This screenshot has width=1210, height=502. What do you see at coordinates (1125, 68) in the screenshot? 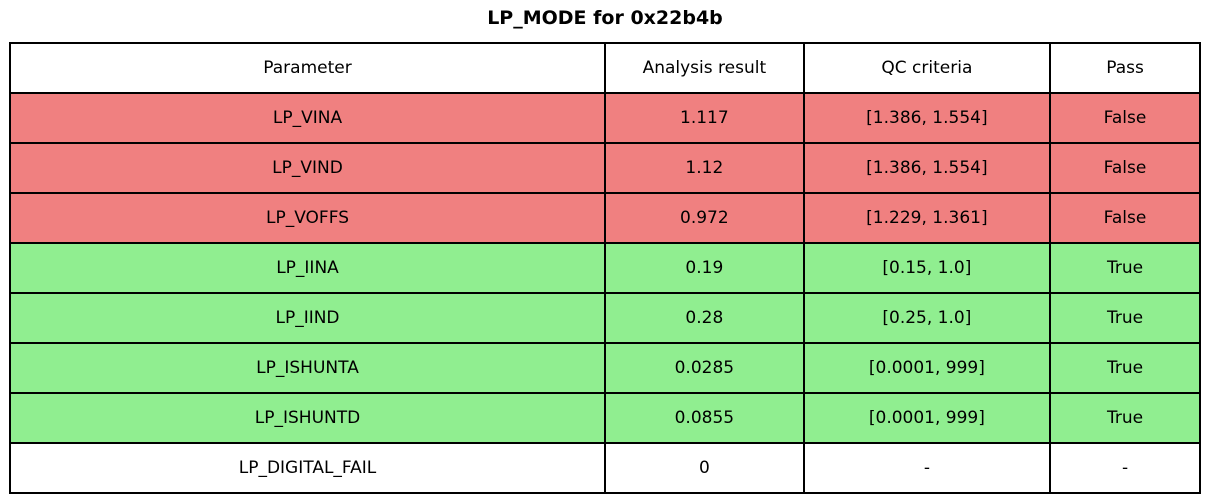
I see `column-header-pass: Pass` at bounding box center [1125, 68].